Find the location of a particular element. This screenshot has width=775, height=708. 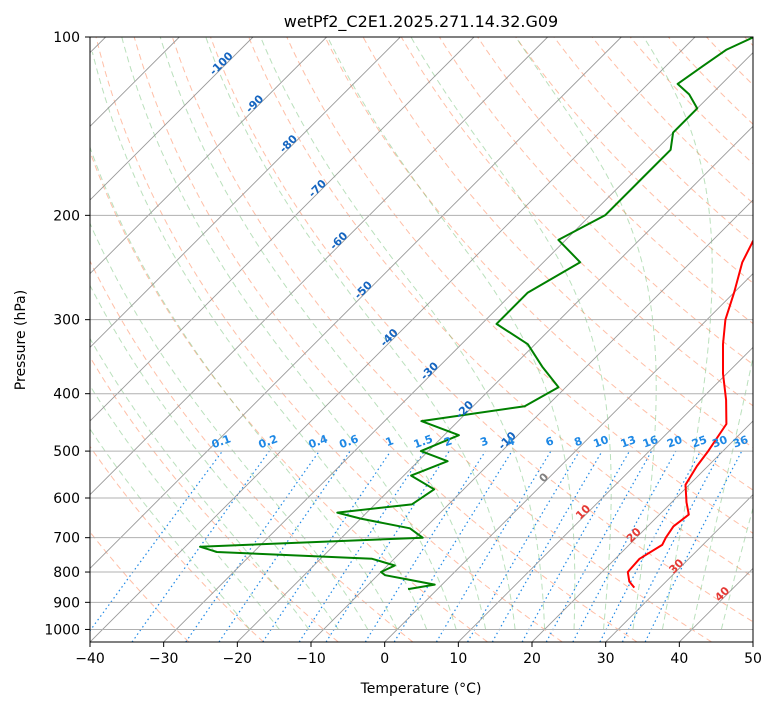

mixing-ratio-label: 1.5 is located at coordinates (423, 441).